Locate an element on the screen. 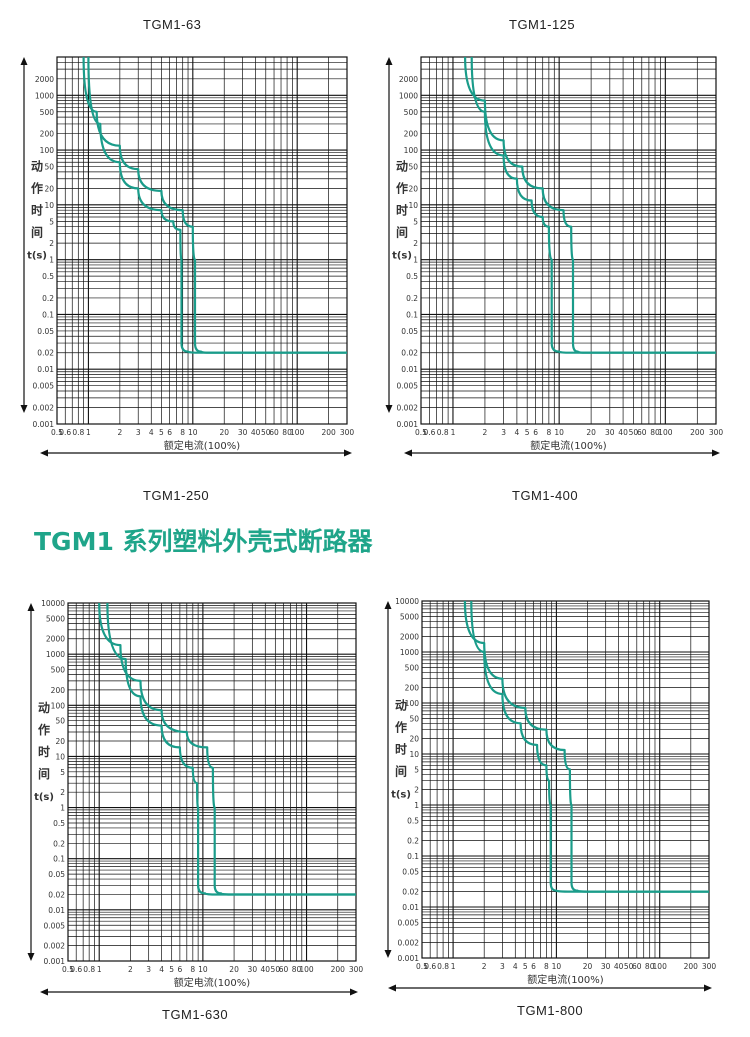 This screenshot has width=750, height=1037. y-axis-label-char: 时 is located at coordinates (402, 210).